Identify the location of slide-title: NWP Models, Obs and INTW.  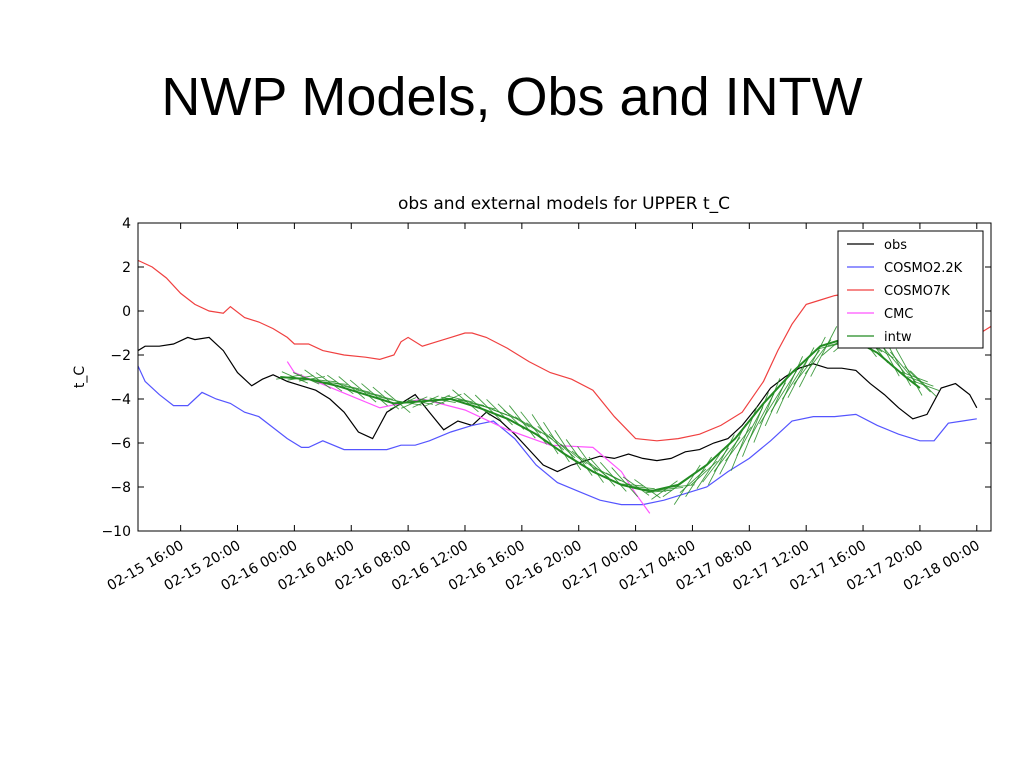
(512, 97).